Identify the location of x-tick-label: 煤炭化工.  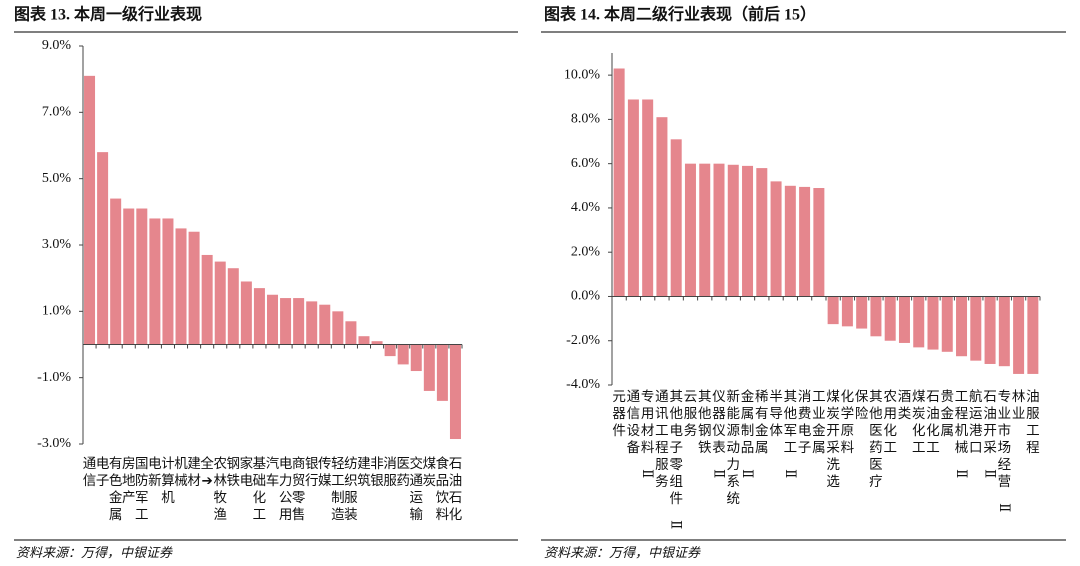
(919, 422).